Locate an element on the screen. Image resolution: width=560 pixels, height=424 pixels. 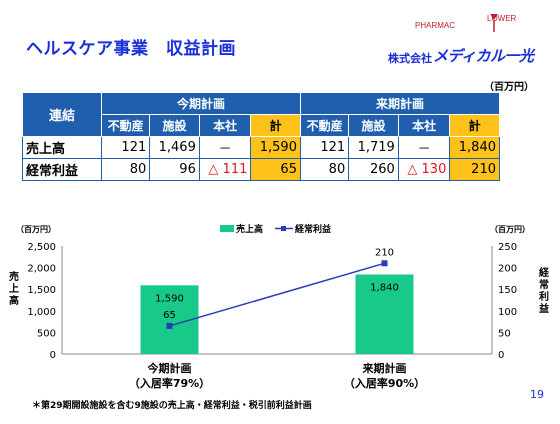
right-tick-label: 0 is located at coordinates (501, 355).